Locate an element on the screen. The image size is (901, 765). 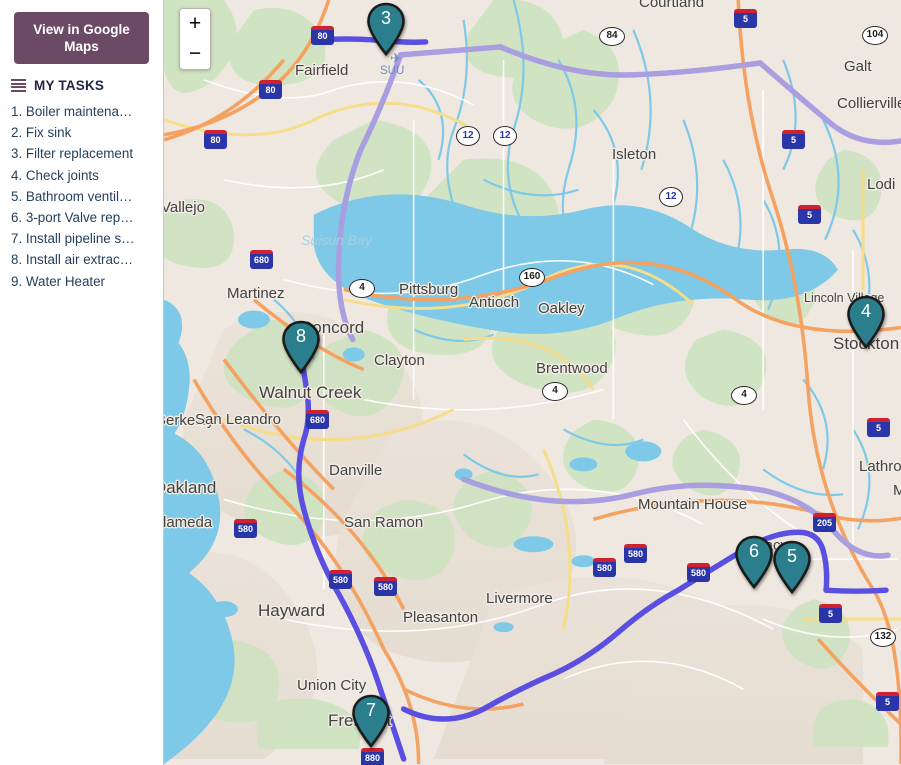
task-item: 4. Check joints is located at coordinates (55, 175).